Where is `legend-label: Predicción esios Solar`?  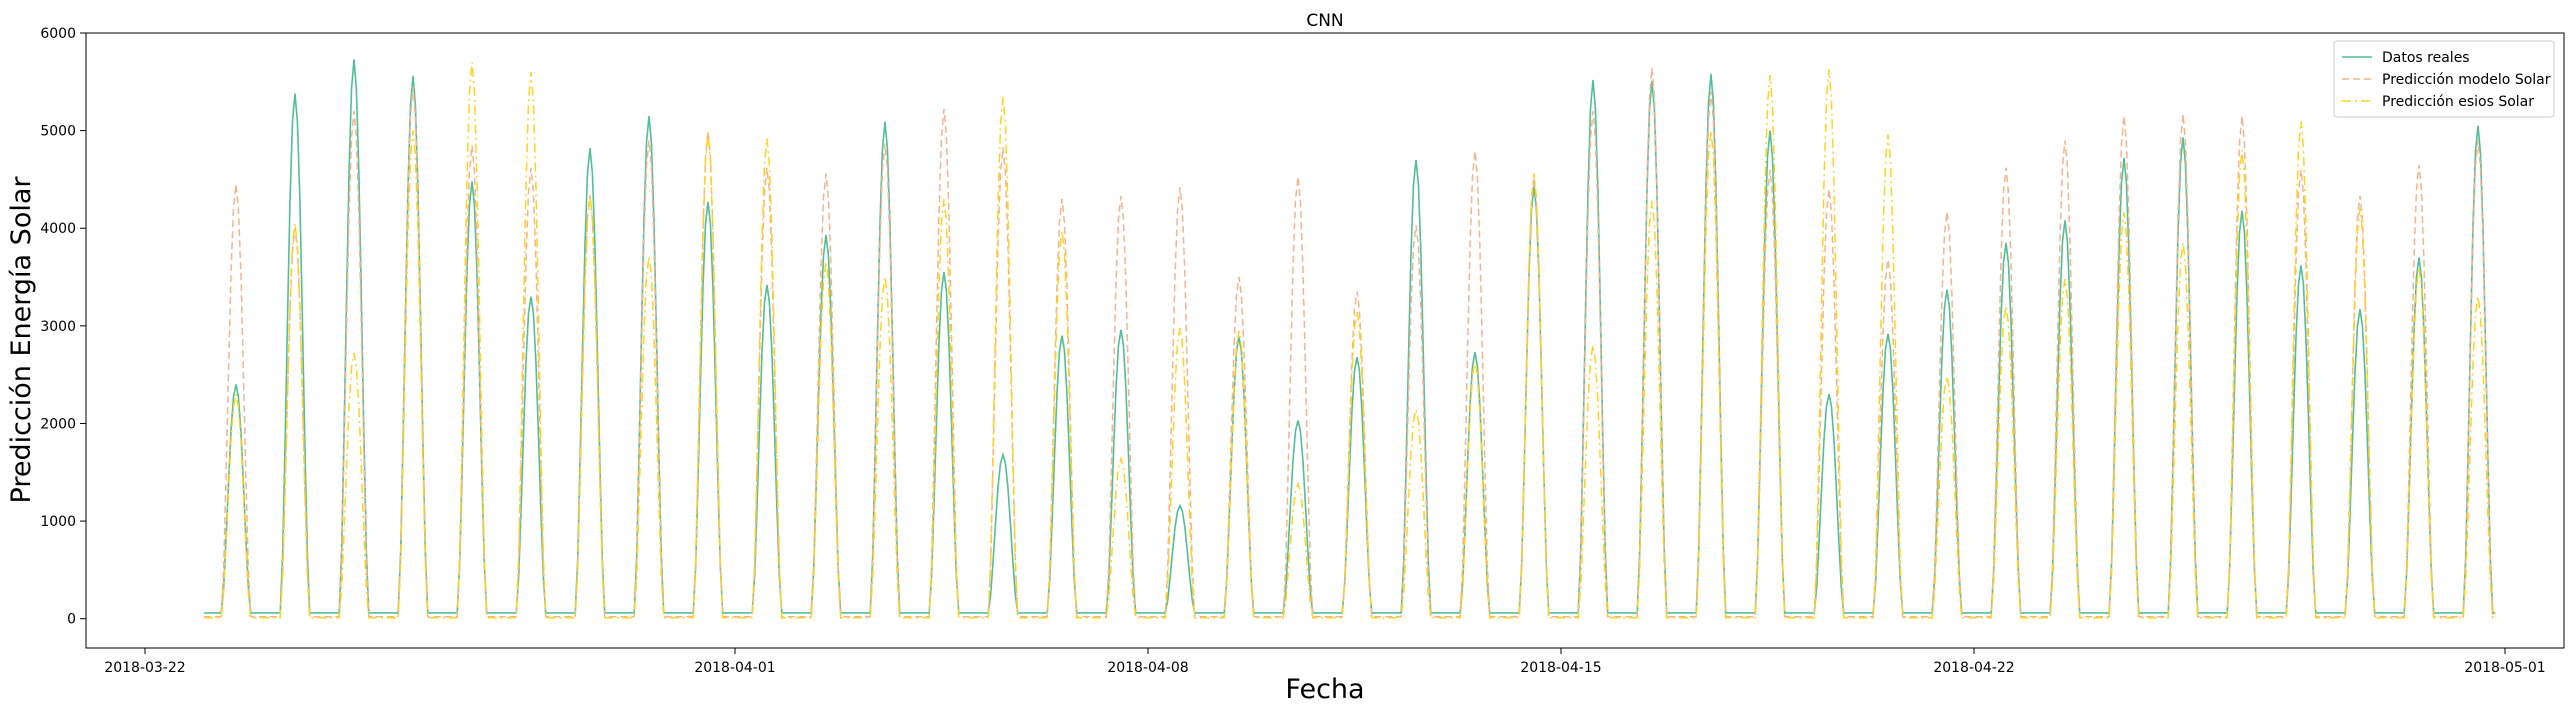 legend-label: Predicción esios Solar is located at coordinates (2458, 102).